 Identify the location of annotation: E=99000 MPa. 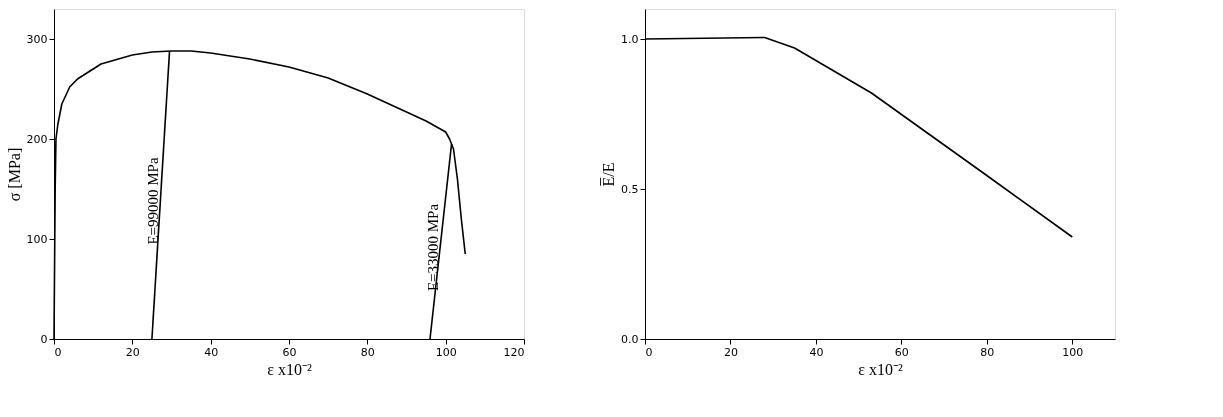
(152, 201).